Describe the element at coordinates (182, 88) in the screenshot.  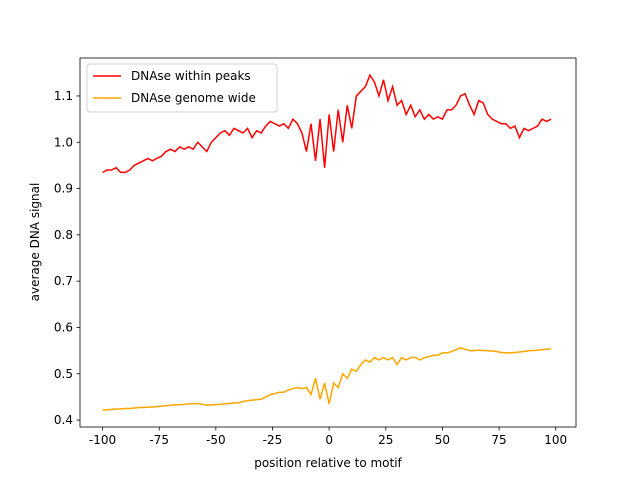
I see `legend-box` at that location.